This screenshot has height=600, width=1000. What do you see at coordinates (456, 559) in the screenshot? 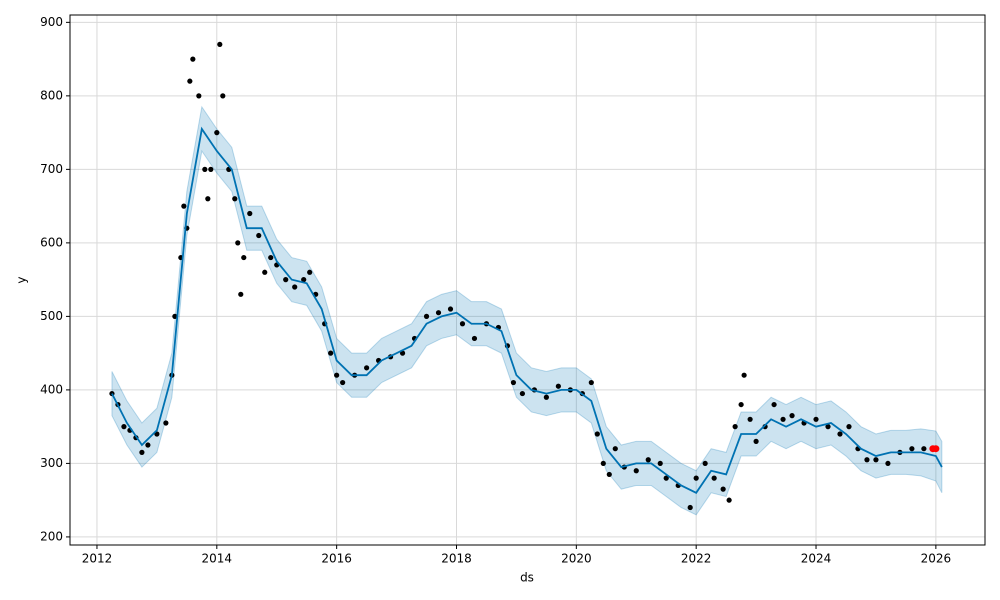
I see `x-tick-label: 2018` at bounding box center [456, 559].